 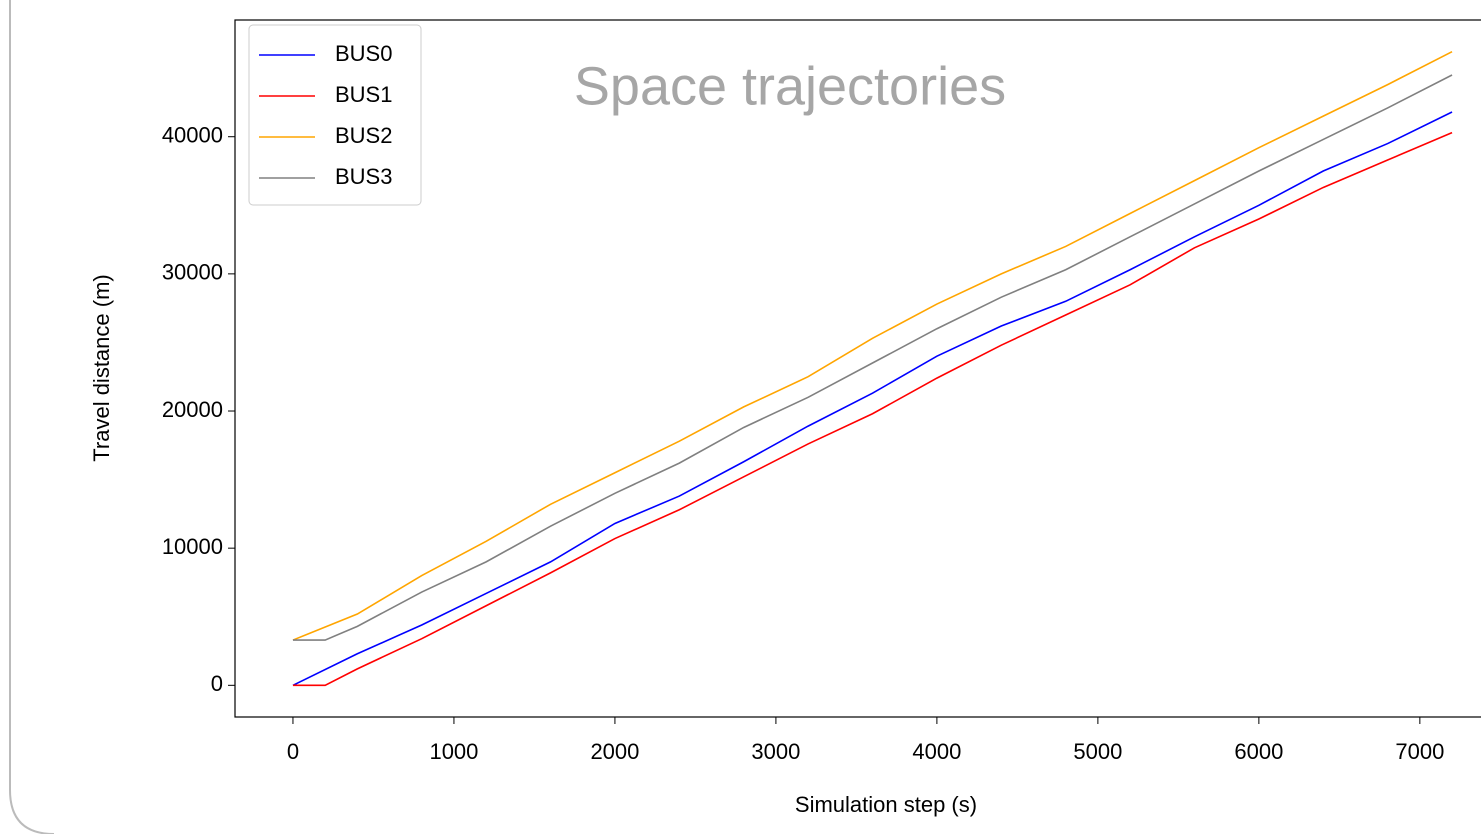 I want to click on x-tick-label: 7000, so click(x=1419, y=751).